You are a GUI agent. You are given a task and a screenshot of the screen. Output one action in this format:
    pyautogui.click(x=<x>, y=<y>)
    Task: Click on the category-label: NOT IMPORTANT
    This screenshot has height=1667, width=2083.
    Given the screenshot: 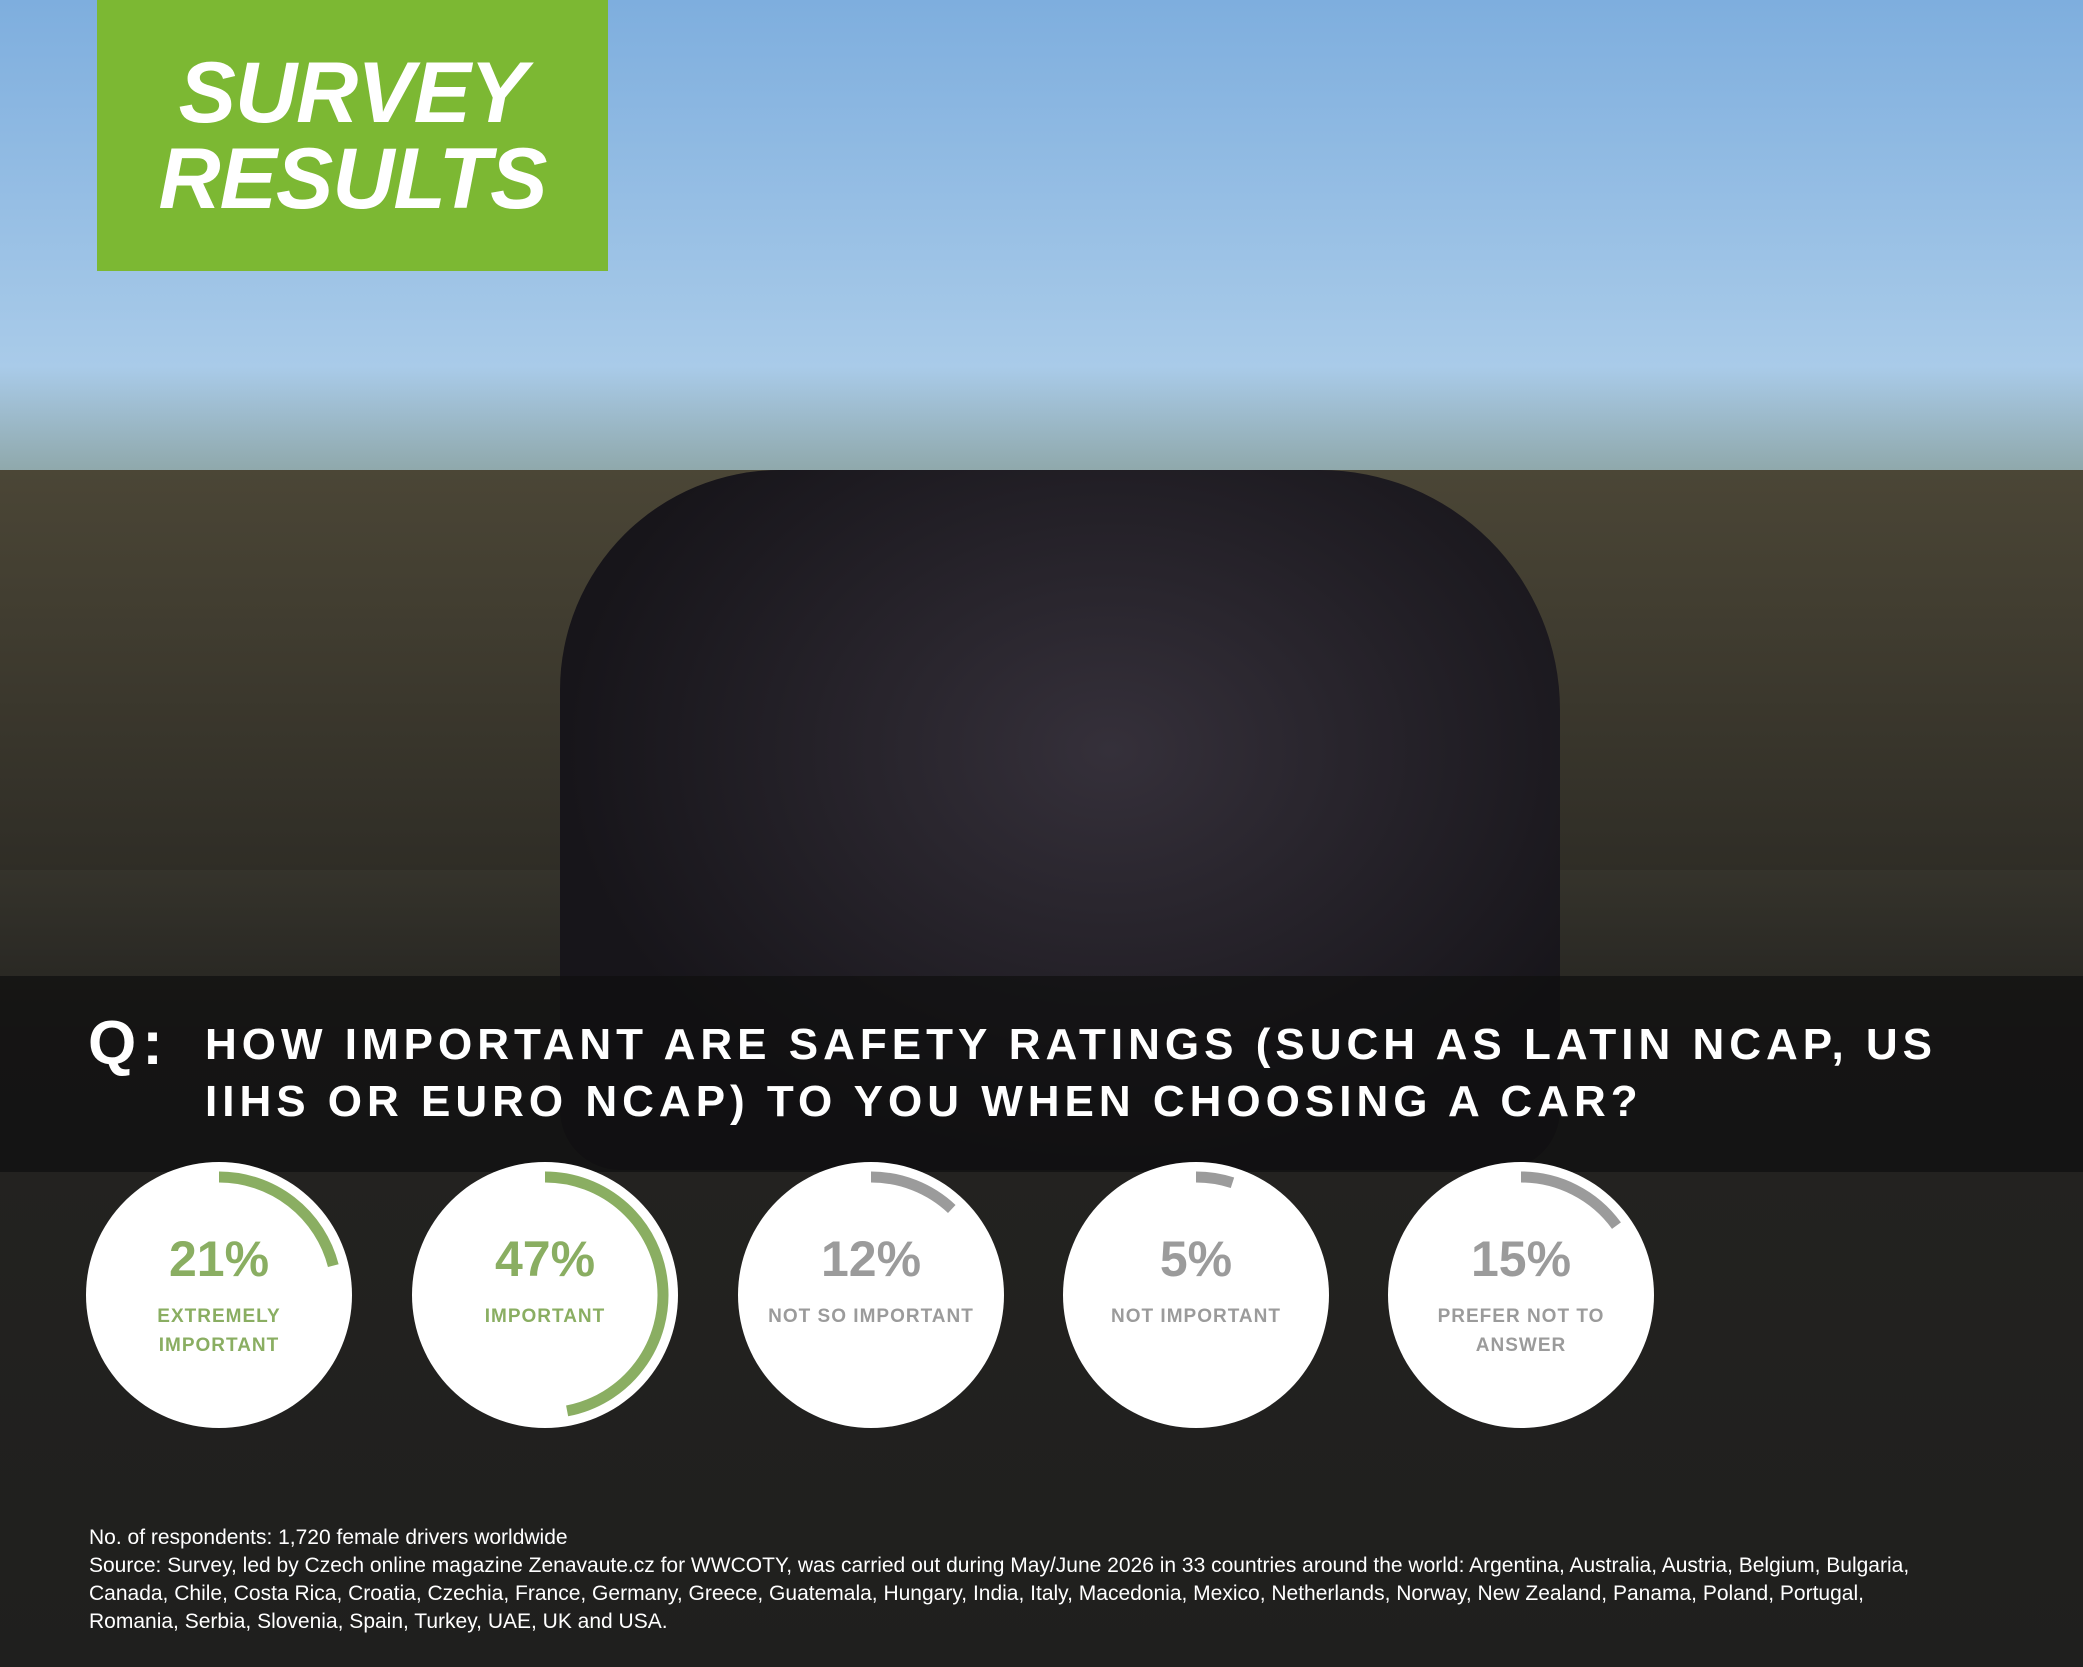 What is the action you would take?
    pyautogui.click(x=1196, y=1316)
    